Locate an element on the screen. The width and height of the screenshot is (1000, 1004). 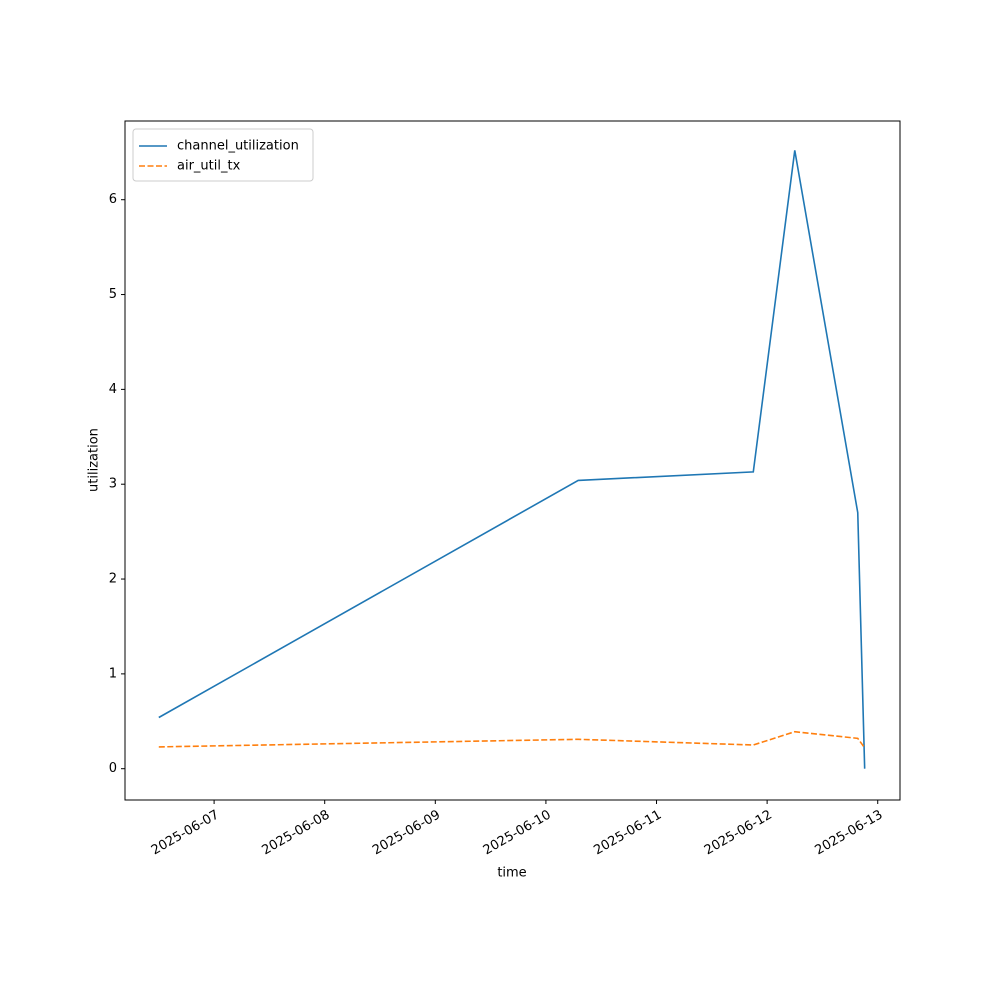
y-axis-label: utilization is located at coordinates (94, 460).